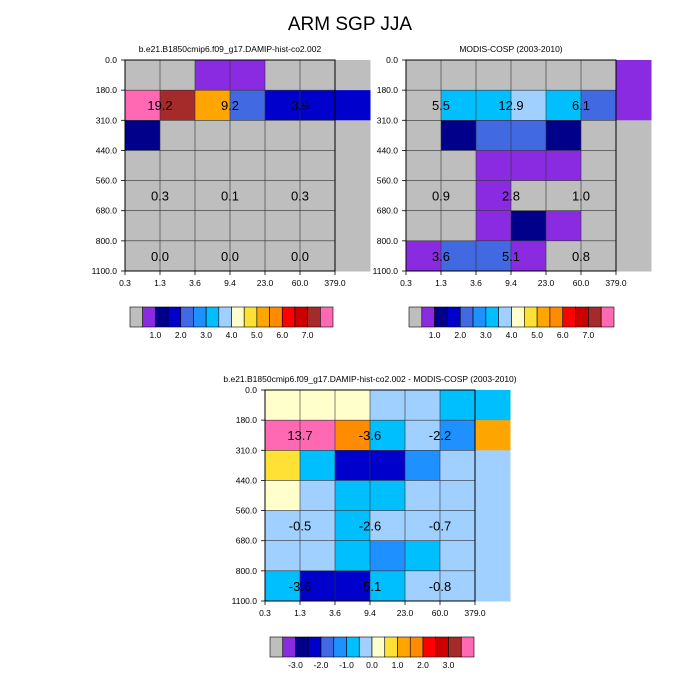 The height and width of the screenshot is (700, 700). What do you see at coordinates (299, 435) in the screenshot?
I see `data-label: 13.7` at bounding box center [299, 435].